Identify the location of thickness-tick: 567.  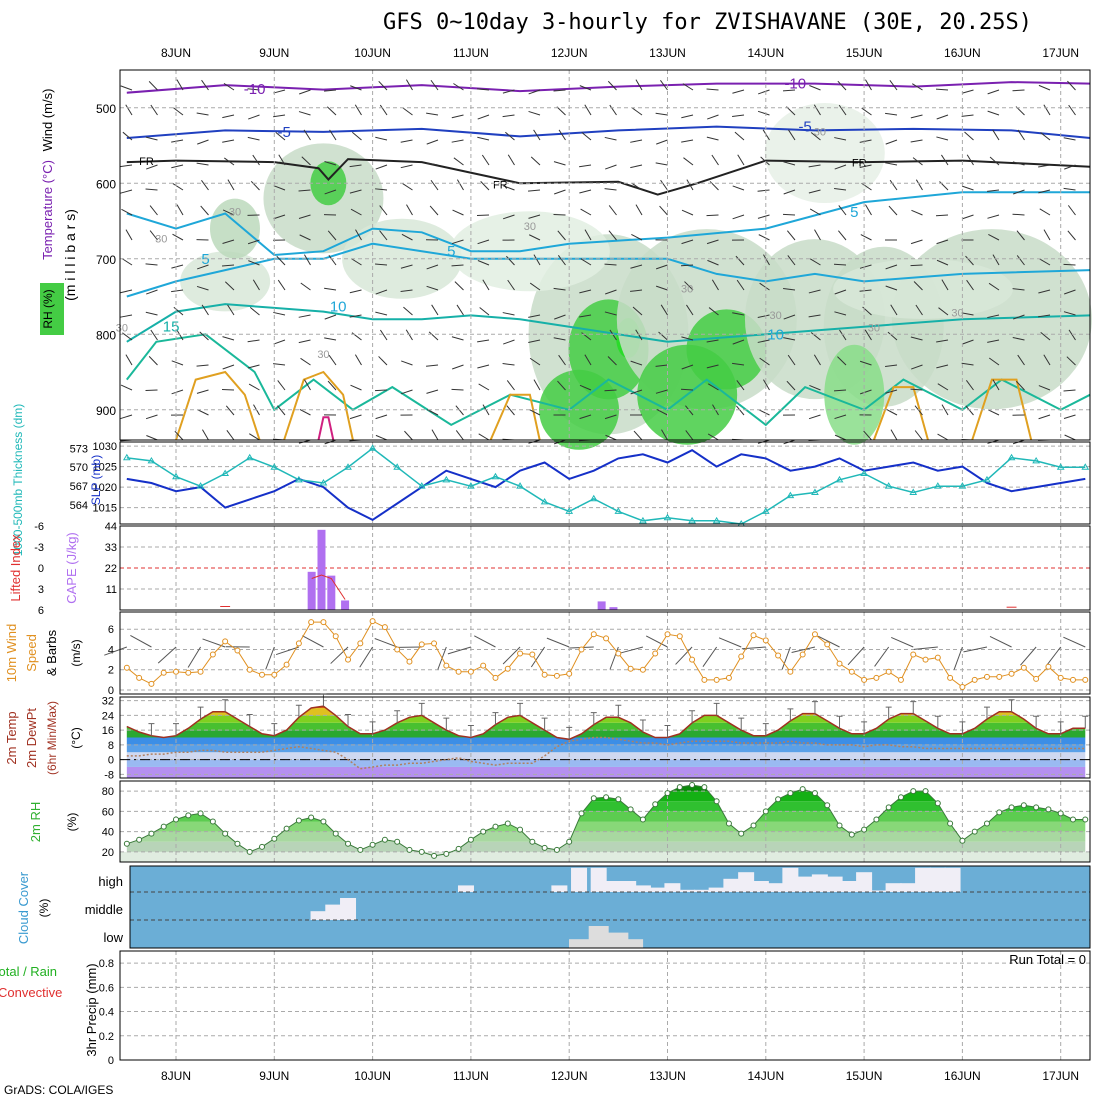
(79, 487).